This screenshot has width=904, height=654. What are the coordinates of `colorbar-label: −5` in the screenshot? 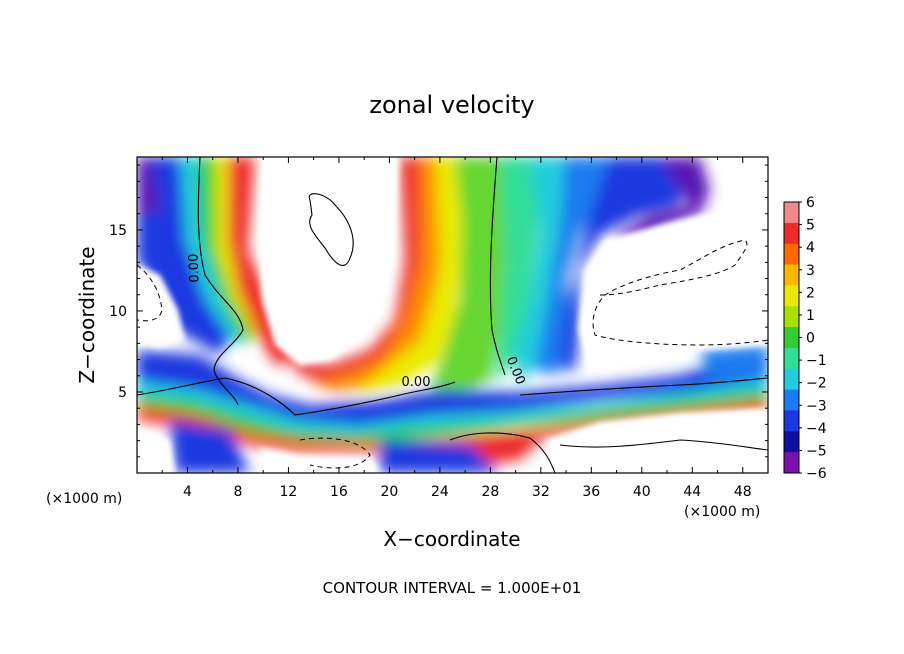 It's located at (816, 451).